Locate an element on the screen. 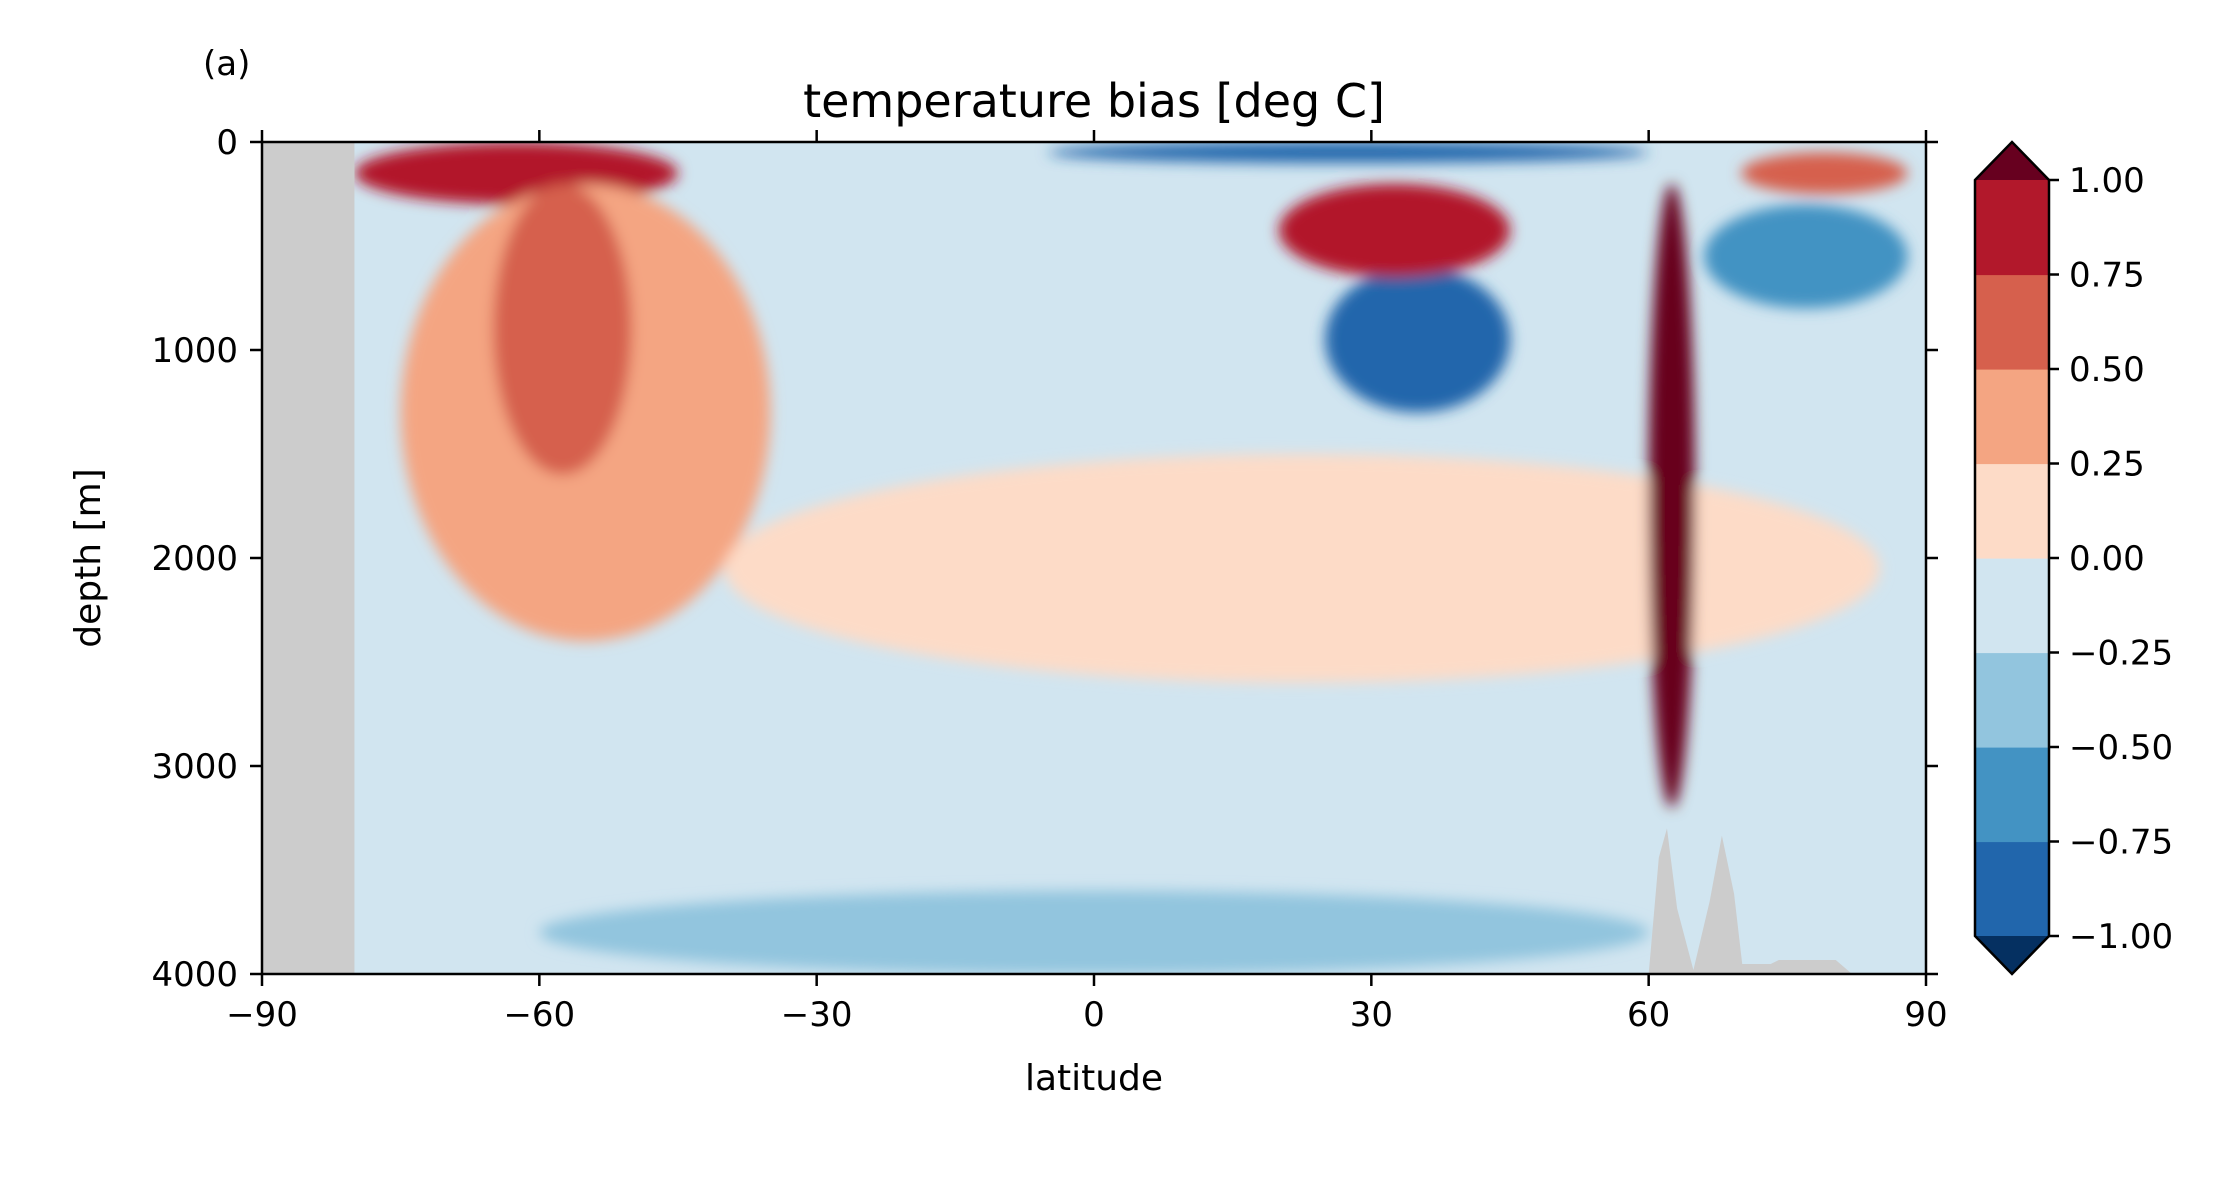  panel-label: (a) is located at coordinates (226, 64).